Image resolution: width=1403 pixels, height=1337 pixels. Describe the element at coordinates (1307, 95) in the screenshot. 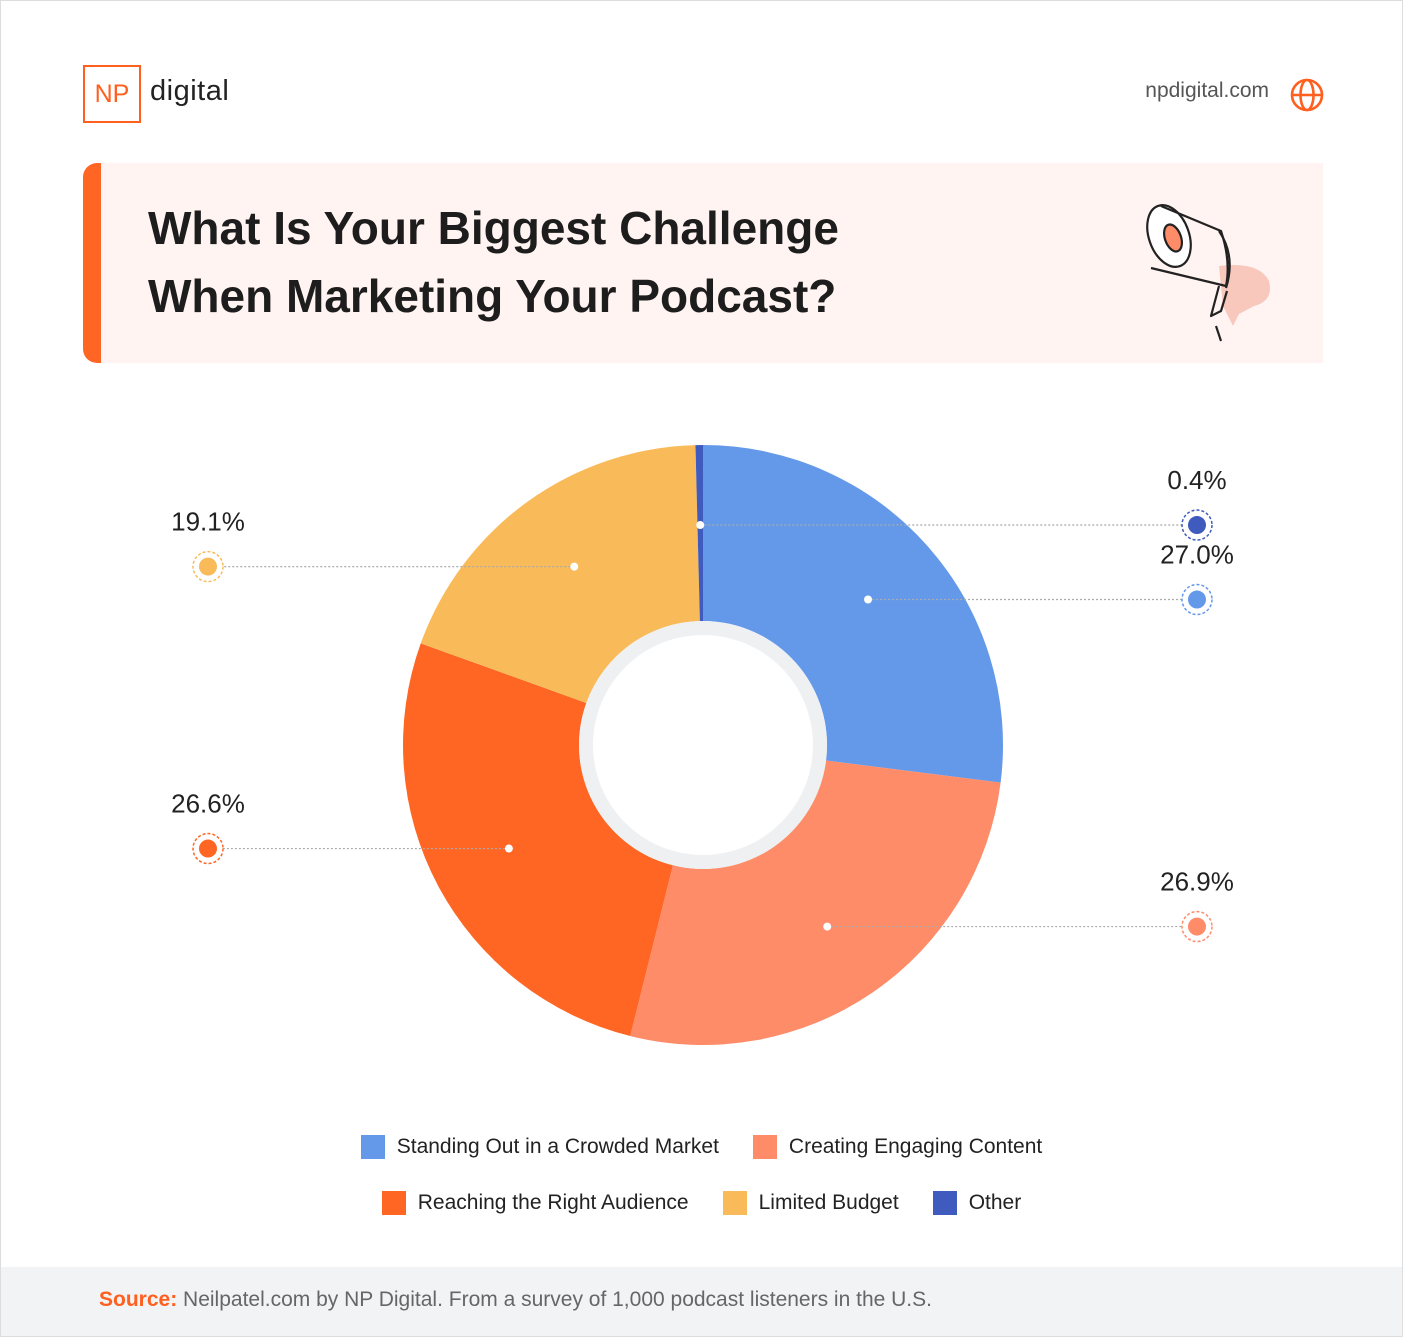

I see `globe-icon` at that location.